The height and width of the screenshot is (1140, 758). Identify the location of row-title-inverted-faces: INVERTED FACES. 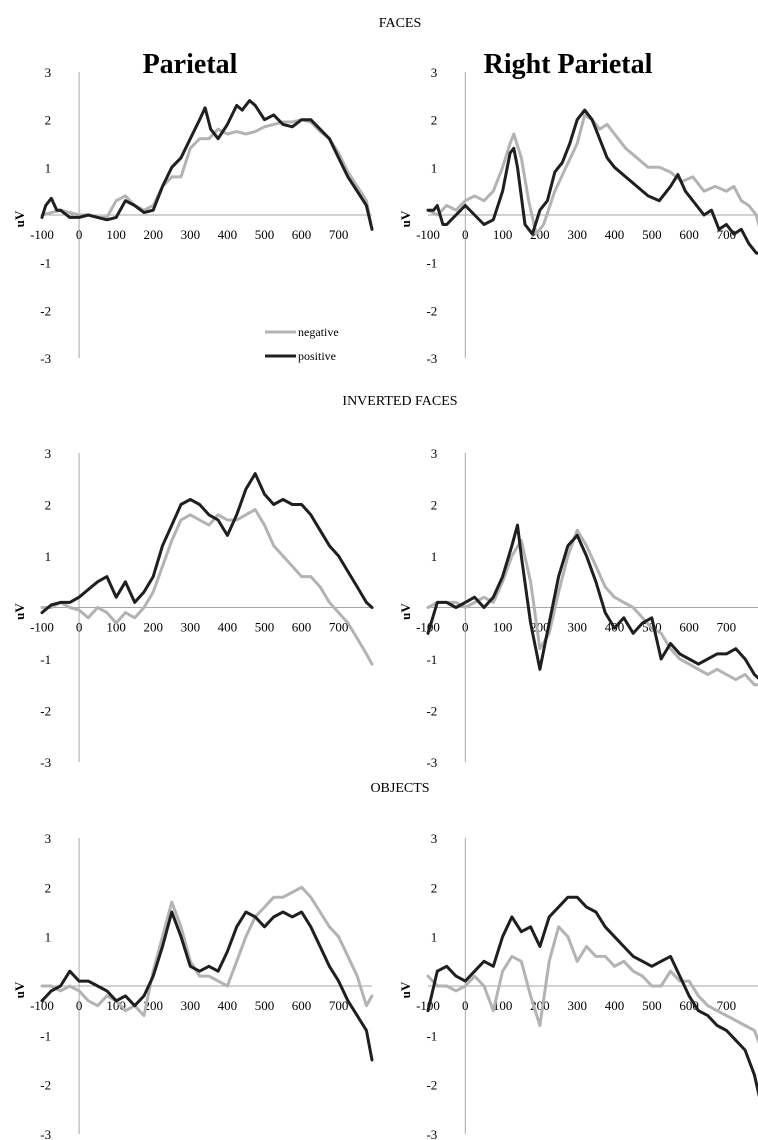
(399, 401).